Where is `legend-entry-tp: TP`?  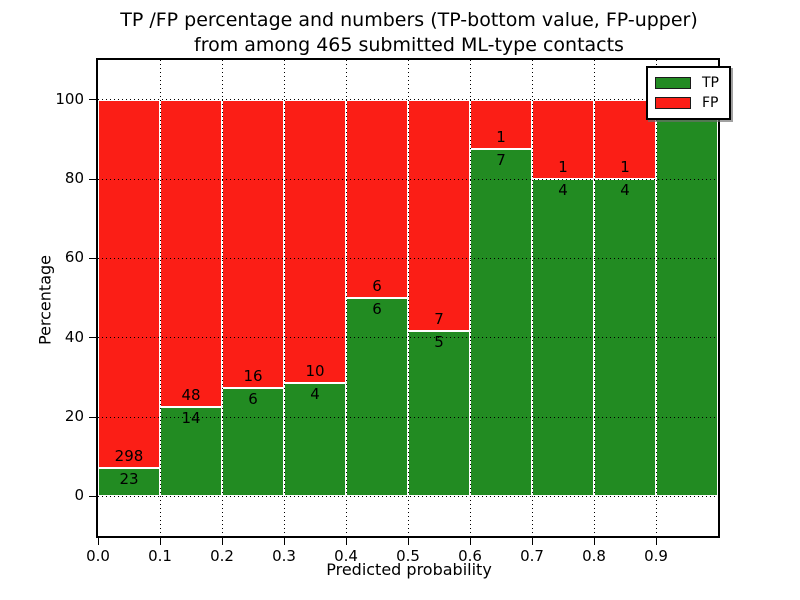 legend-entry-tp: TP is located at coordinates (687, 83).